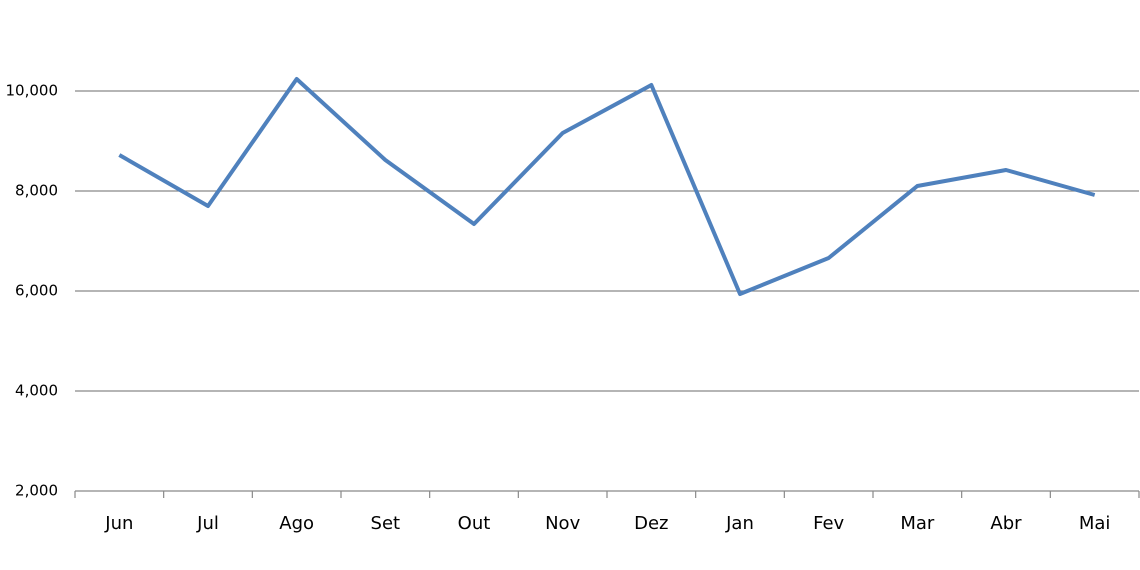  What do you see at coordinates (207, 523) in the screenshot?
I see `x-tick-label: Jul` at bounding box center [207, 523].